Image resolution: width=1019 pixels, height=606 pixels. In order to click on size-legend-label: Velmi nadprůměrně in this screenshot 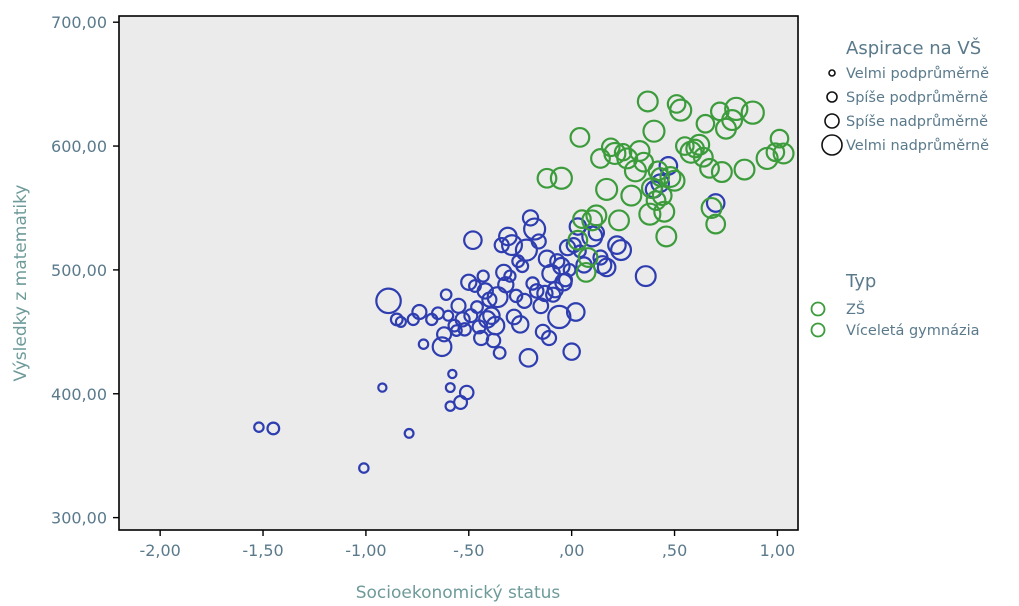, I will do `click(917, 146)`.